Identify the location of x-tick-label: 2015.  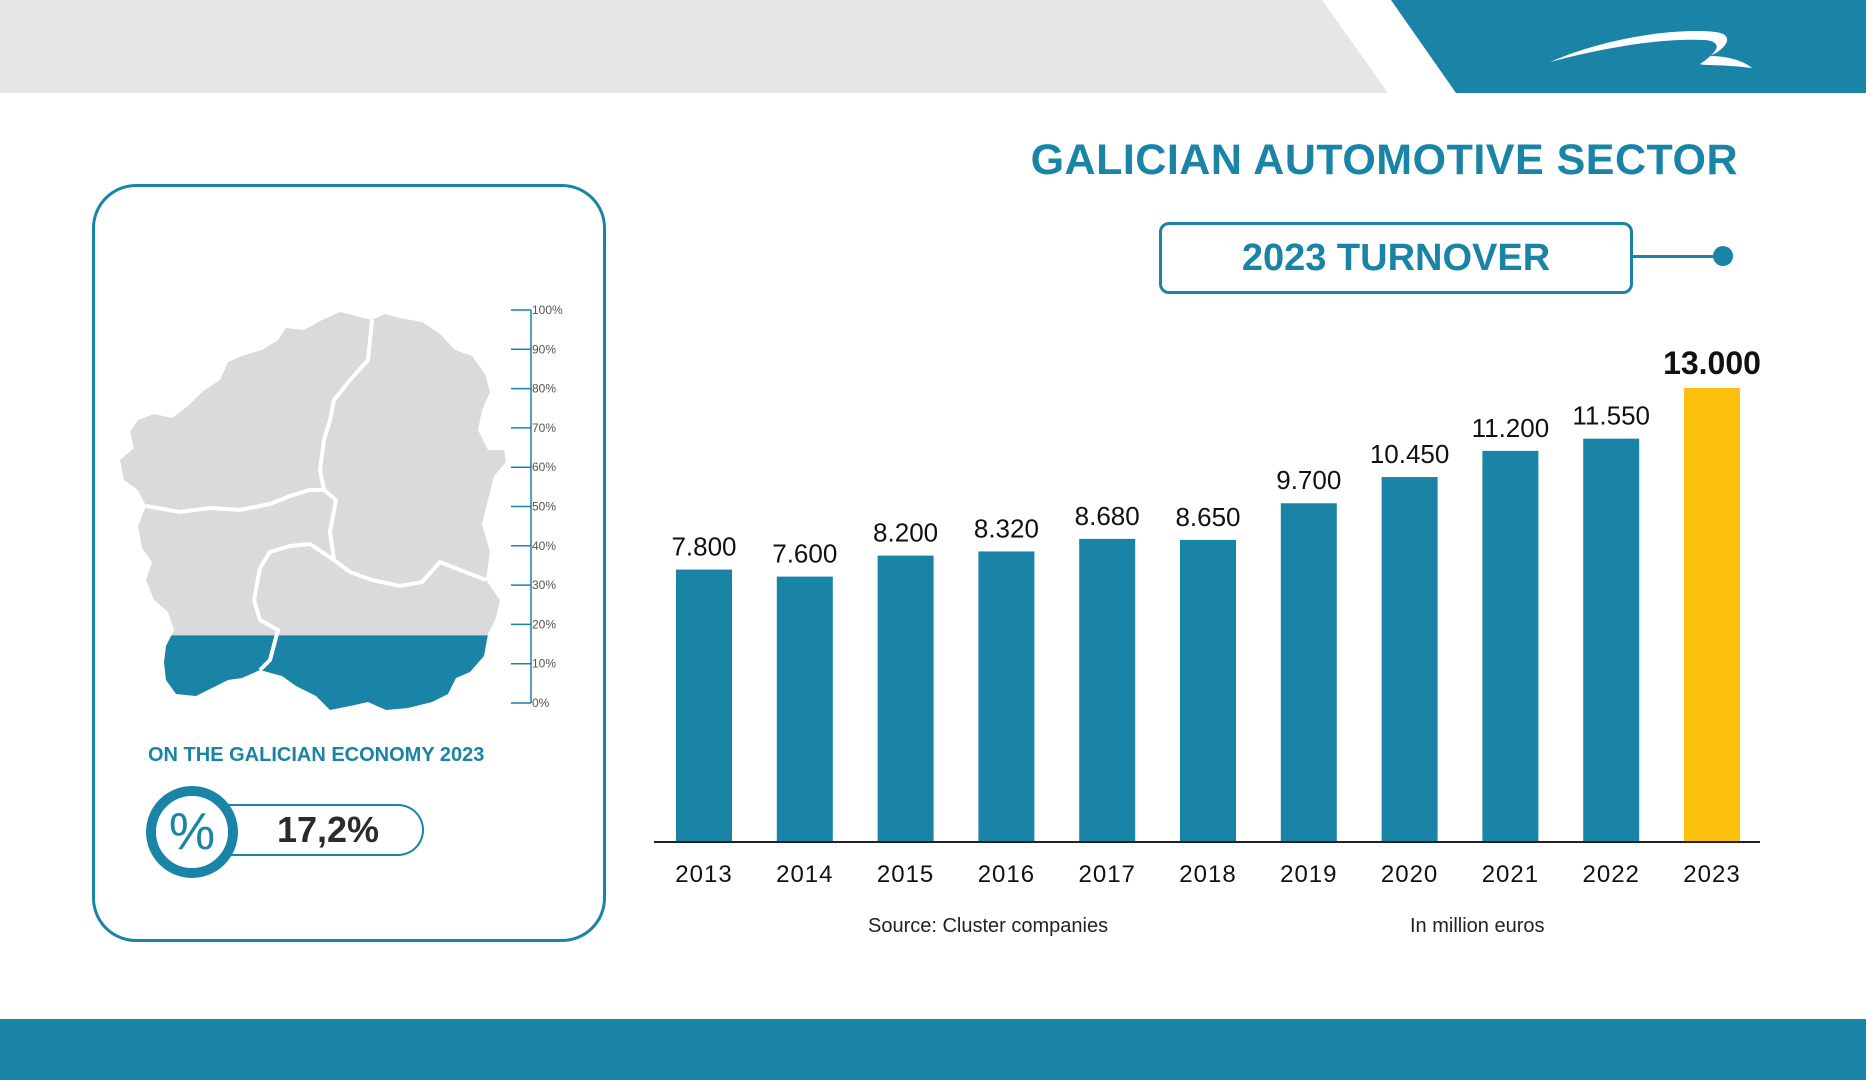
(905, 874).